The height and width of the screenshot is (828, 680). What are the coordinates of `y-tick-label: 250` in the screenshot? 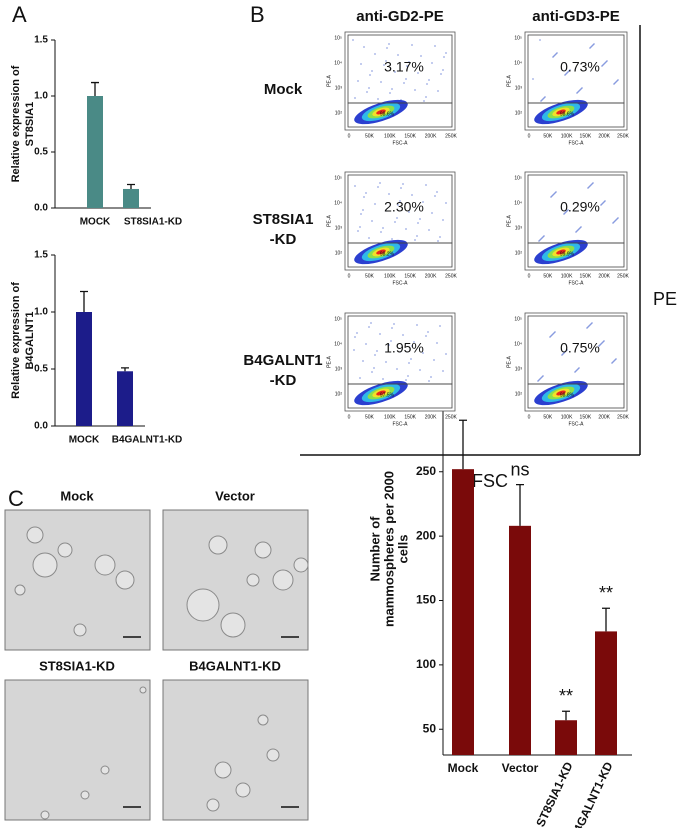 It's located at (426, 471).